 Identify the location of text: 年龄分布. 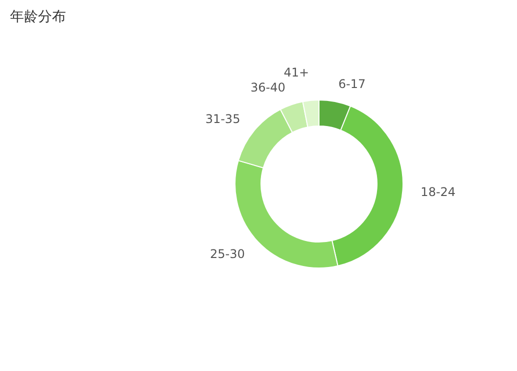
(38, 17).